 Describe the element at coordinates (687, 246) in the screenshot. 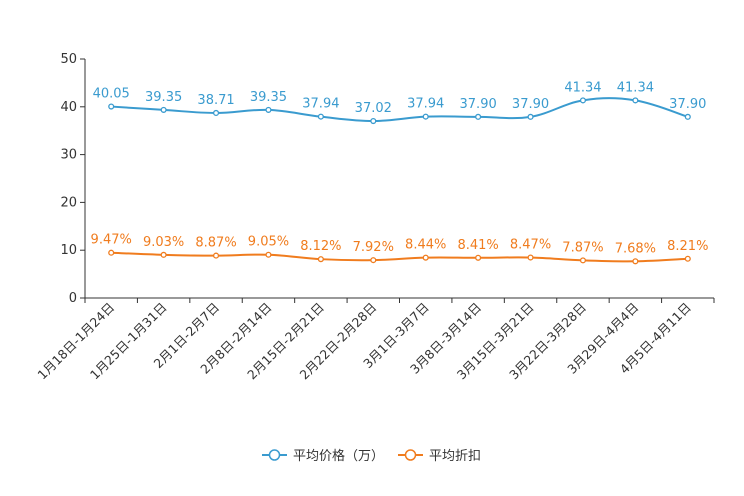

I see `data-label: 8.21%` at that location.